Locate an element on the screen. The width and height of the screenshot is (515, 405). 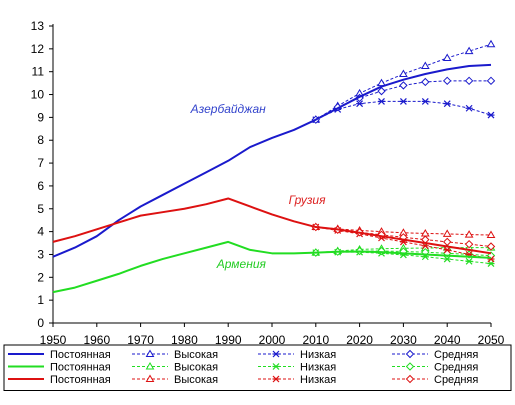
y-tick-label: 5 is located at coordinates (40, 209).